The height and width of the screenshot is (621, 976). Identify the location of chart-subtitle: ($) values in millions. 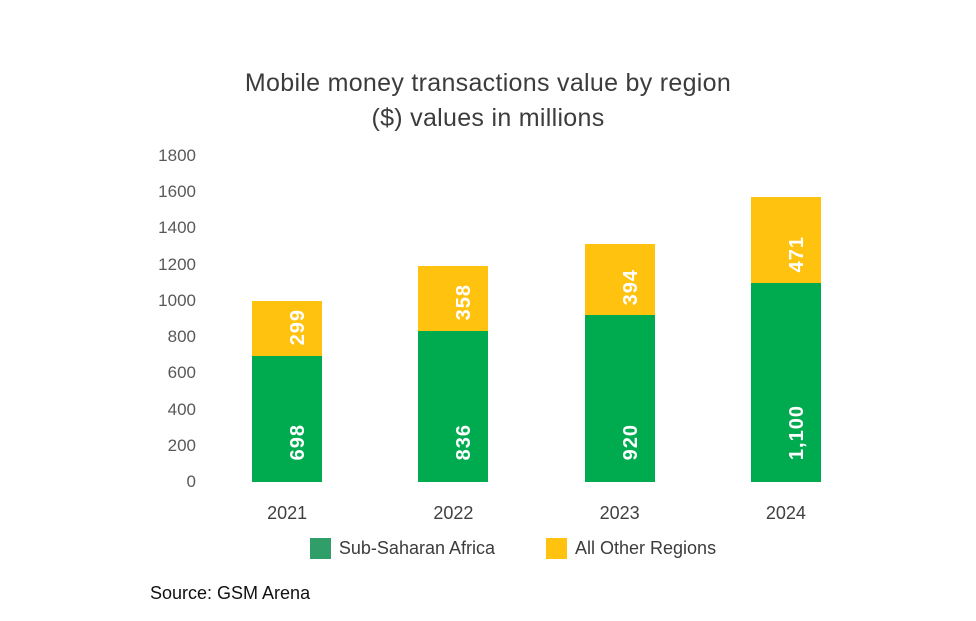
(488, 118).